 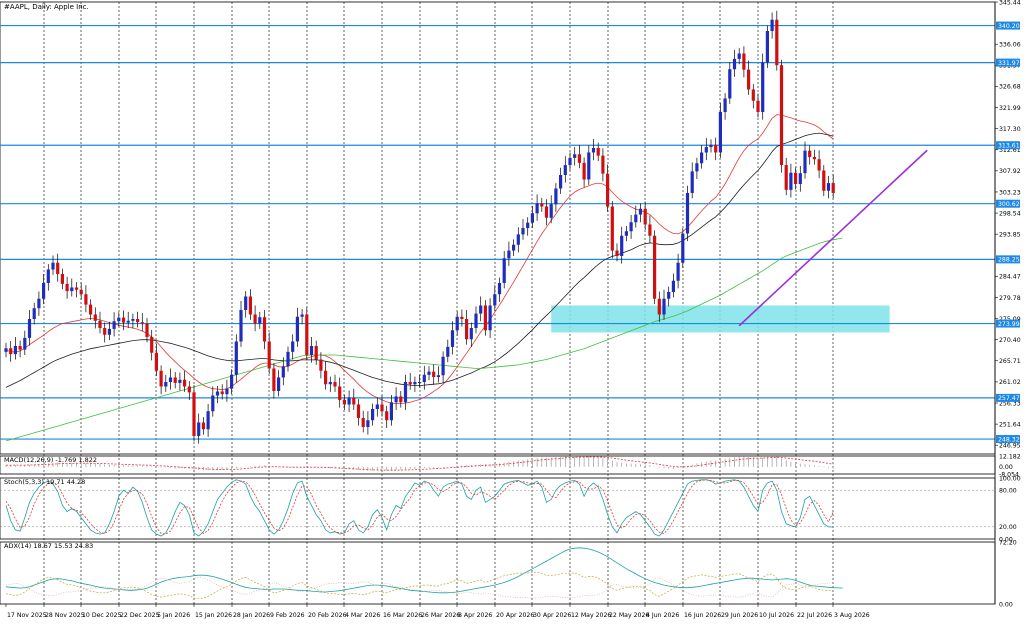 What do you see at coordinates (1010, 456) in the screenshot?
I see `macd-tick-label: 12.182` at bounding box center [1010, 456].